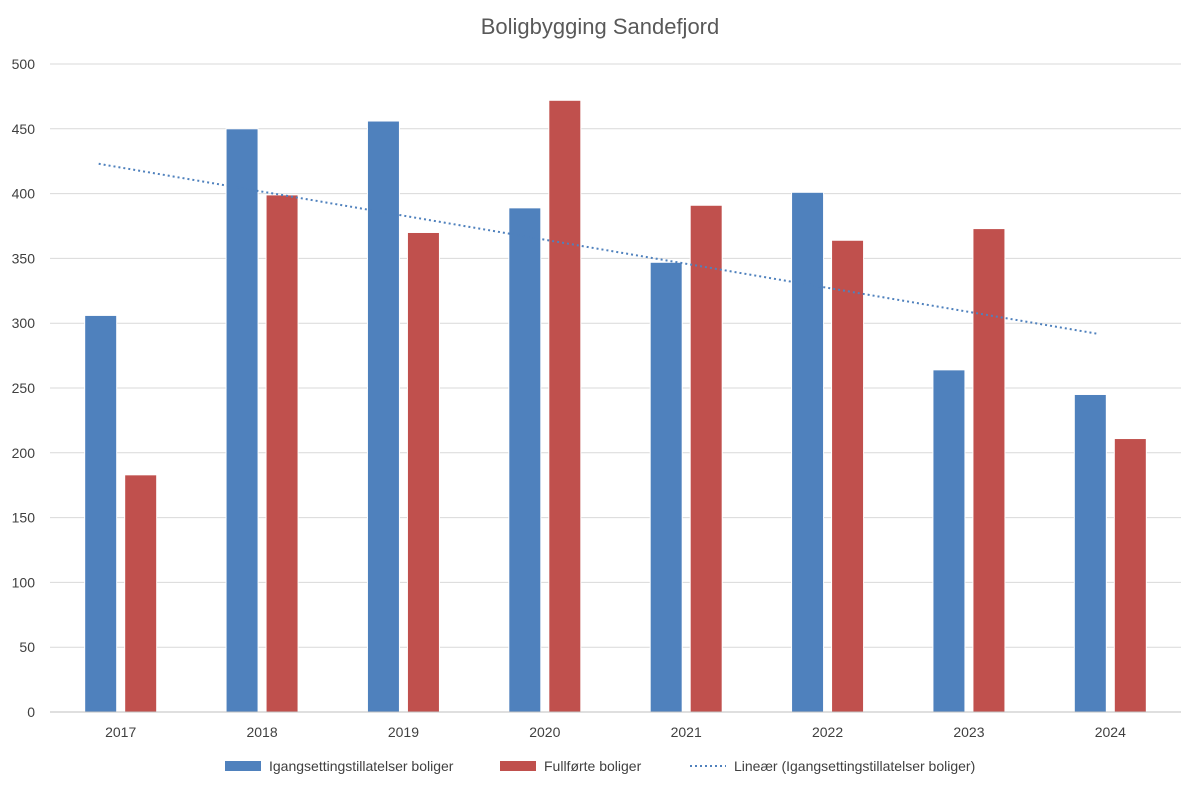  I want to click on x-tick-label: 2019, so click(403, 732).